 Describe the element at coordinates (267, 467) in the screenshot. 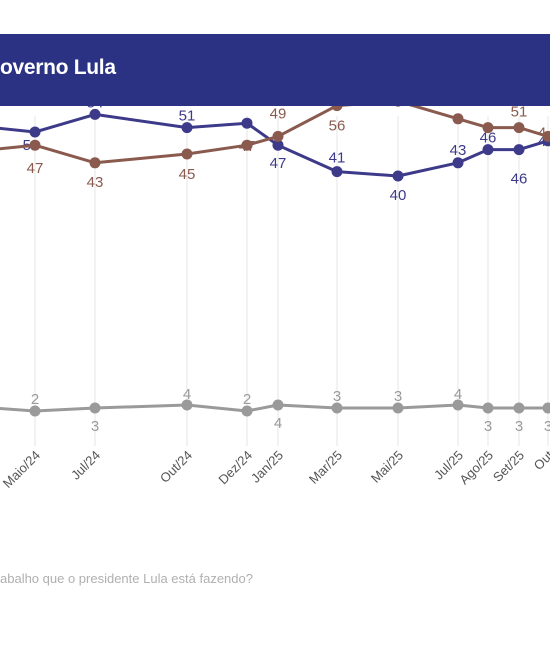

I see `x-tick-label: Jan/25` at that location.